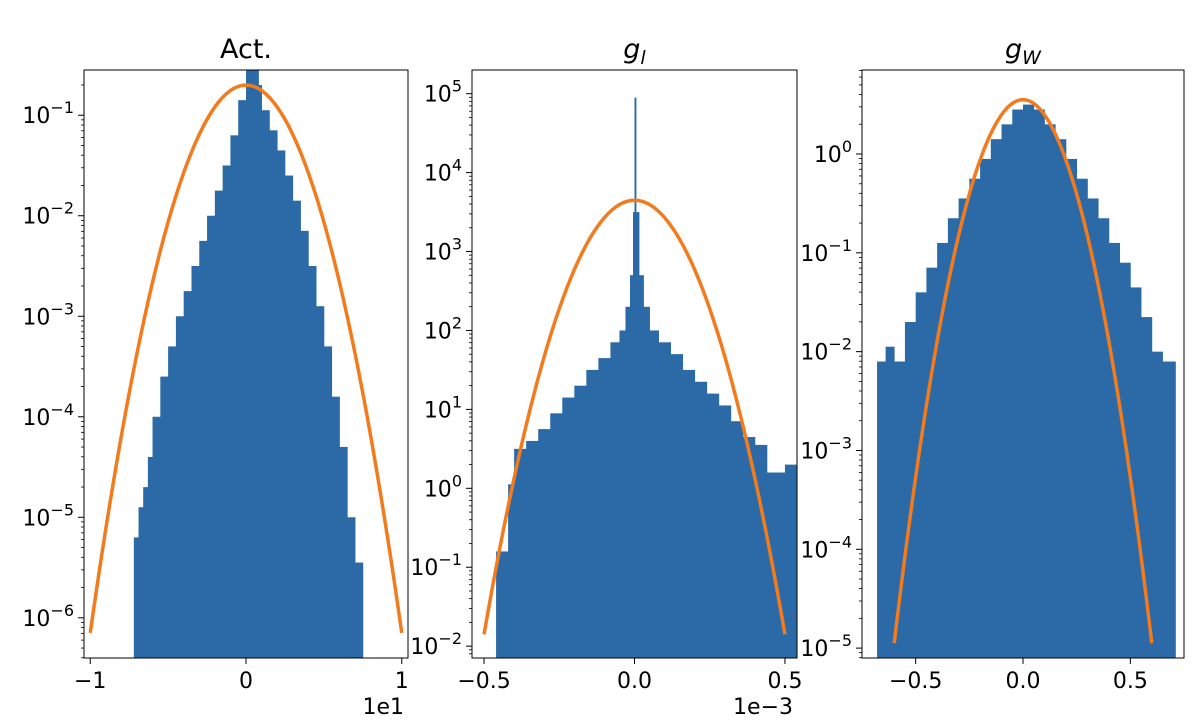 Image resolution: width=1196 pixels, height=722 pixels. I want to click on x-tick-label: 0, so click(246, 681).